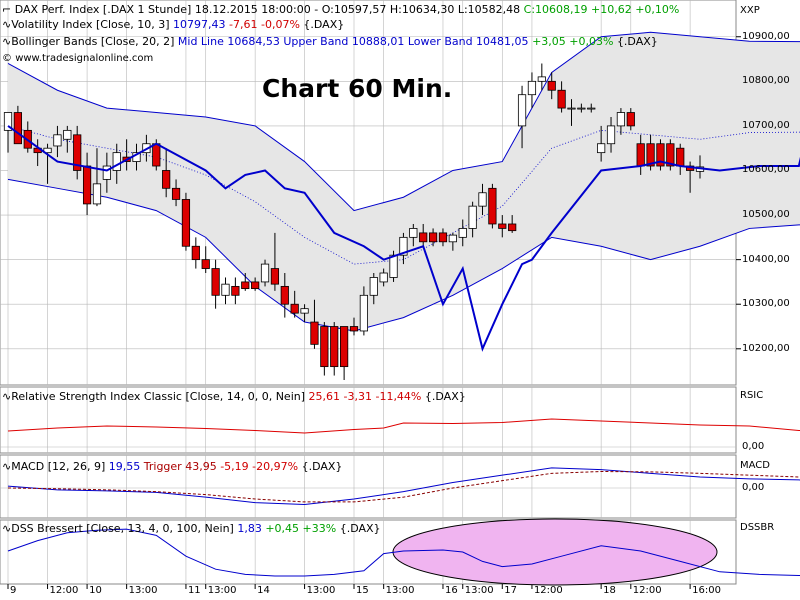 The image size is (800, 600). What do you see at coordinates (58, 466) in the screenshot?
I see `macd-label: MACD [12, 26, 9]` at bounding box center [58, 466].